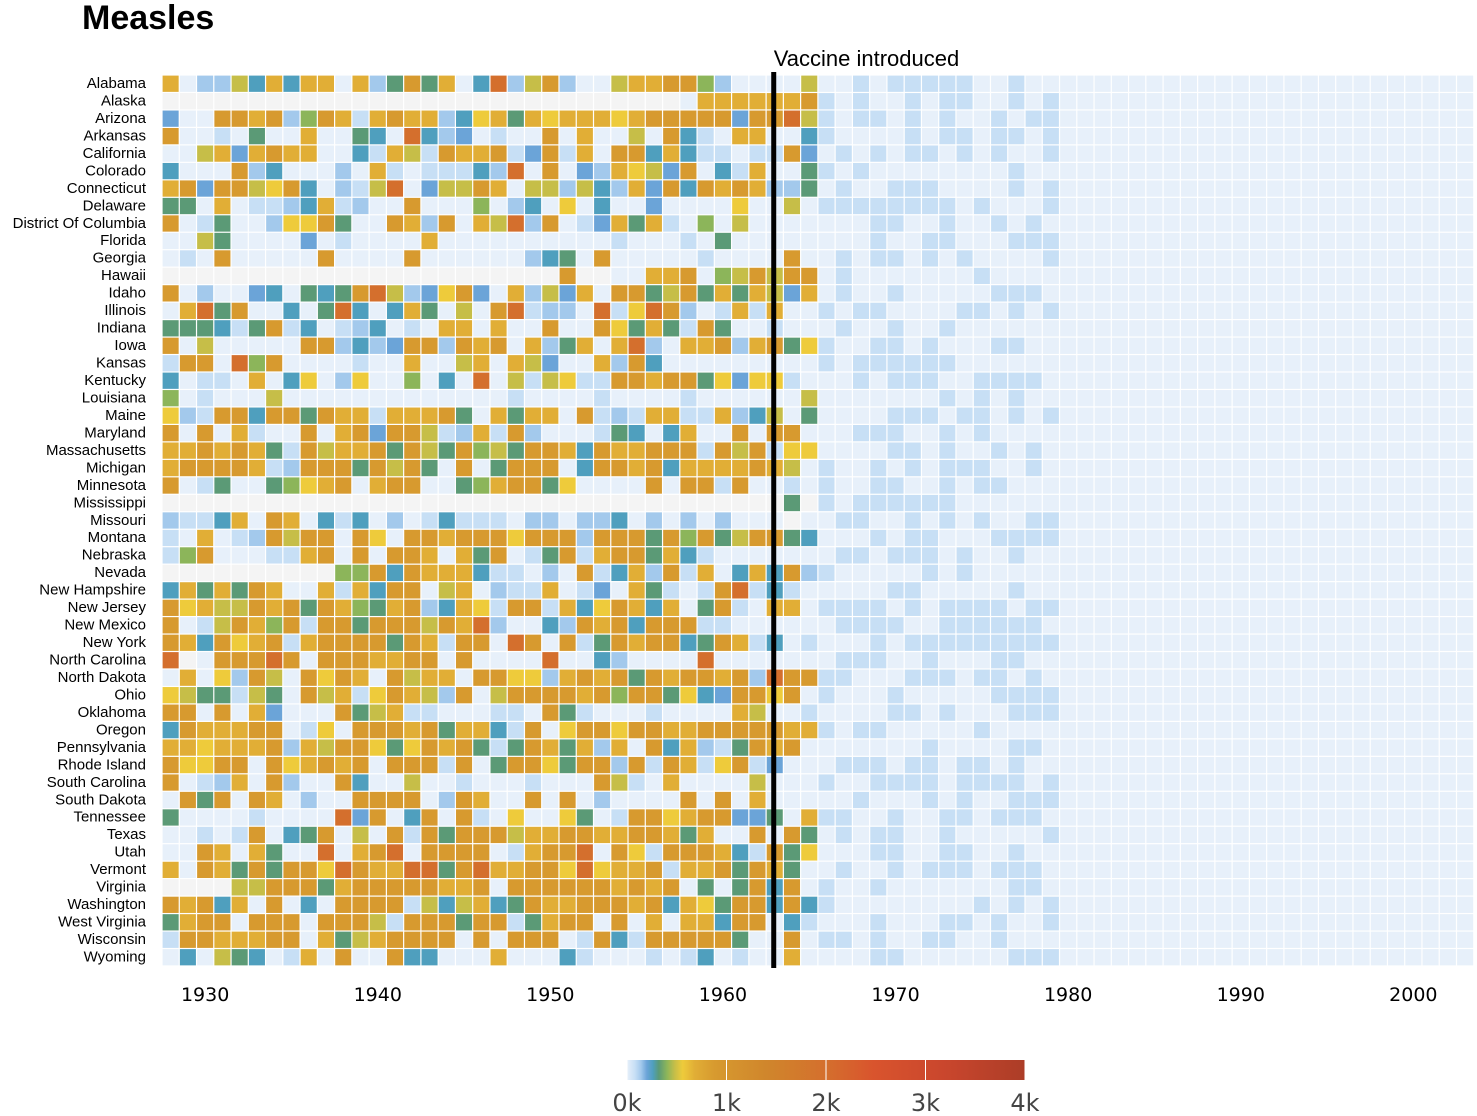  Describe the element at coordinates (121, 118) in the screenshot. I see `state-label: Arizona` at that location.